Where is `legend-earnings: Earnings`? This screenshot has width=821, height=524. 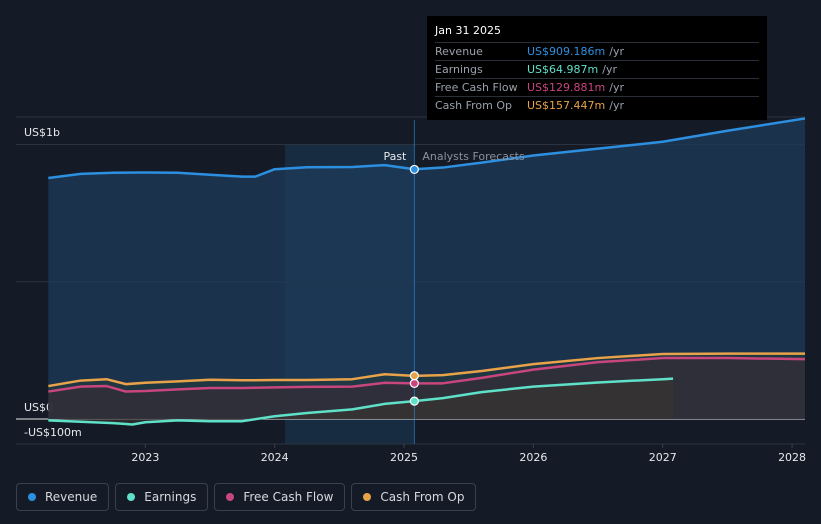 legend-earnings: Earnings is located at coordinates (162, 497).